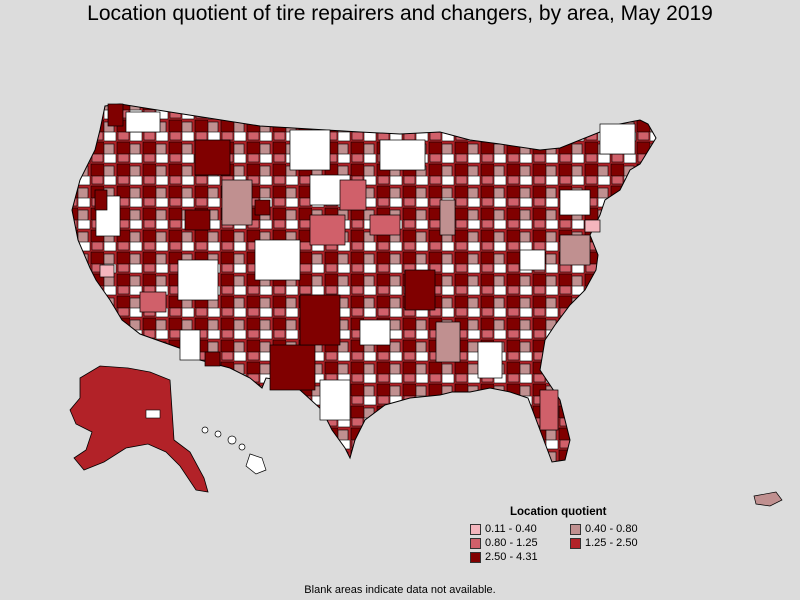  I want to click on legend-label: 0.80 - 1.25, so click(511, 543).